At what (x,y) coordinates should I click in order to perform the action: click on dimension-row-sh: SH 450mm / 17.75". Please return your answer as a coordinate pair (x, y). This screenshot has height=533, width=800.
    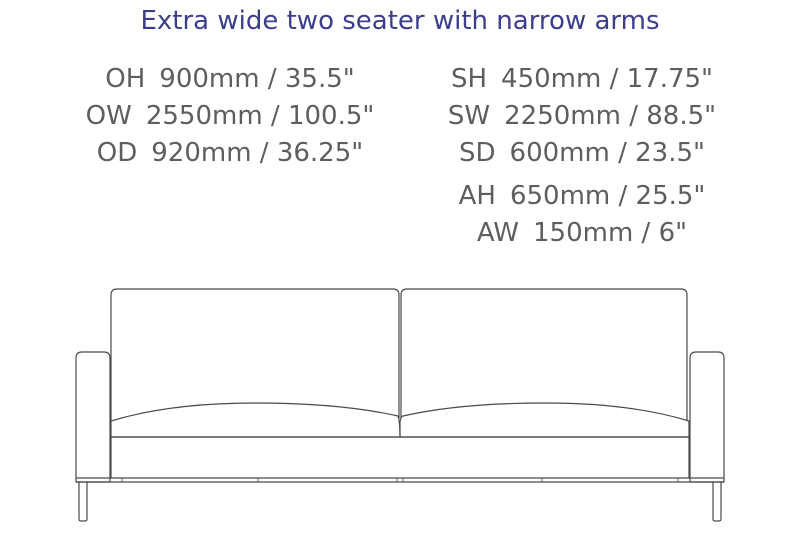
    Looking at the image, I should click on (582, 79).